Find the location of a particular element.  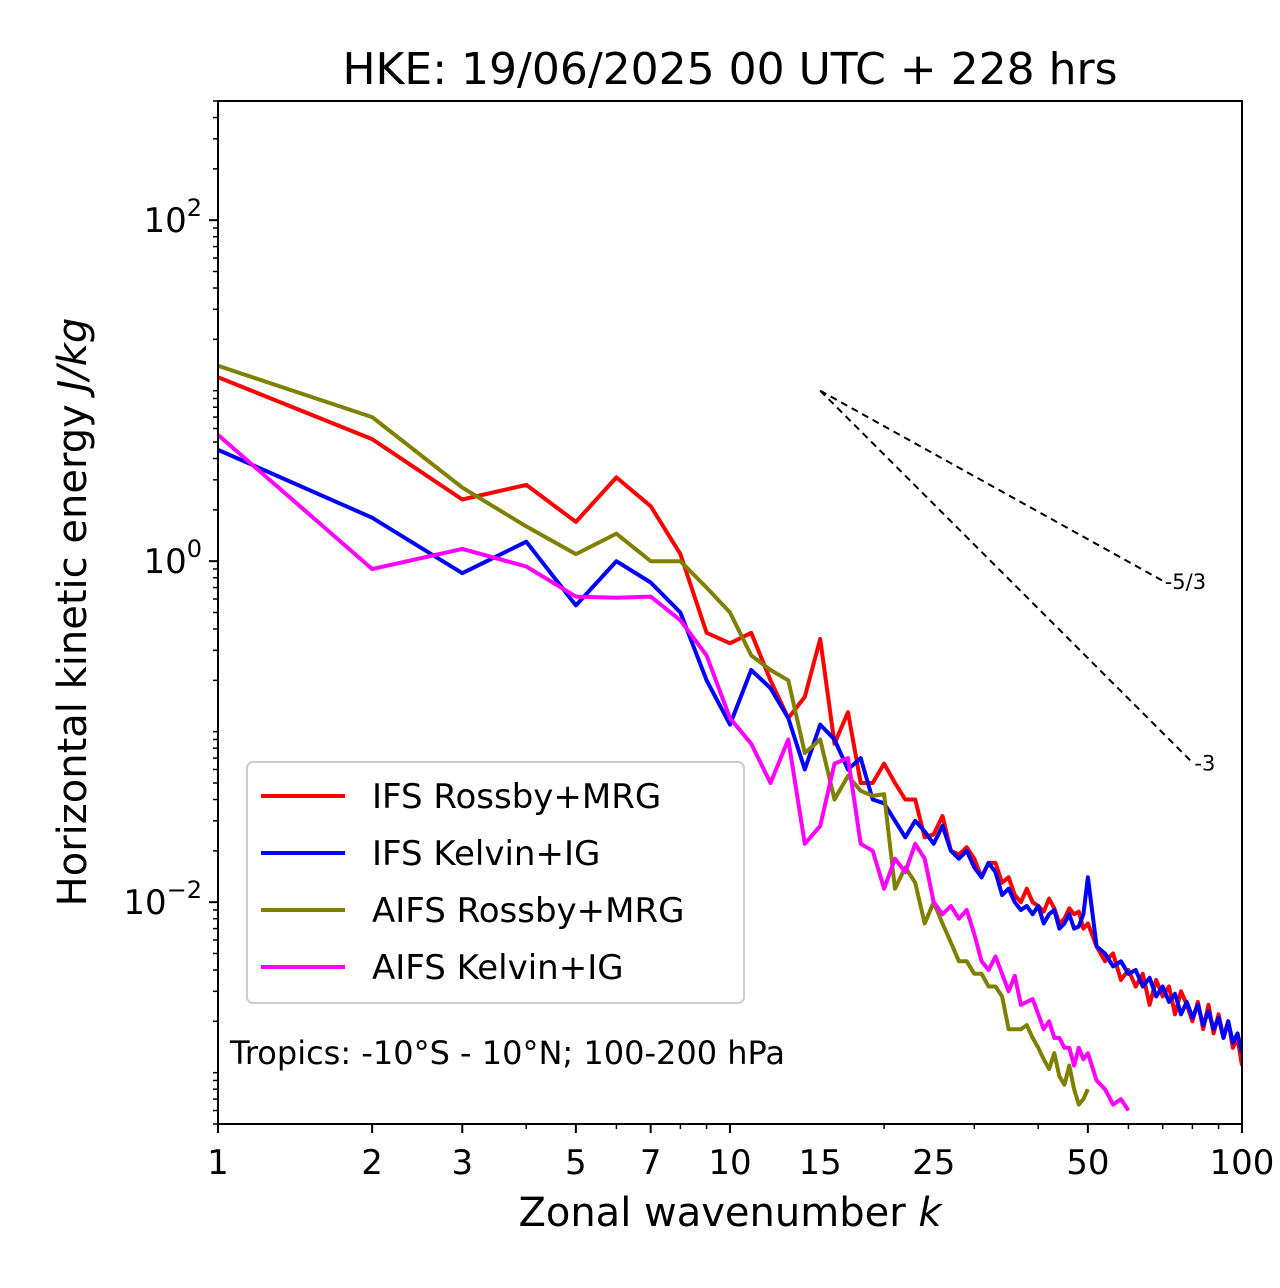

x-axis: 1 2 3 5 7 10 15 25 50 100 is located at coordinates (740, 1153).